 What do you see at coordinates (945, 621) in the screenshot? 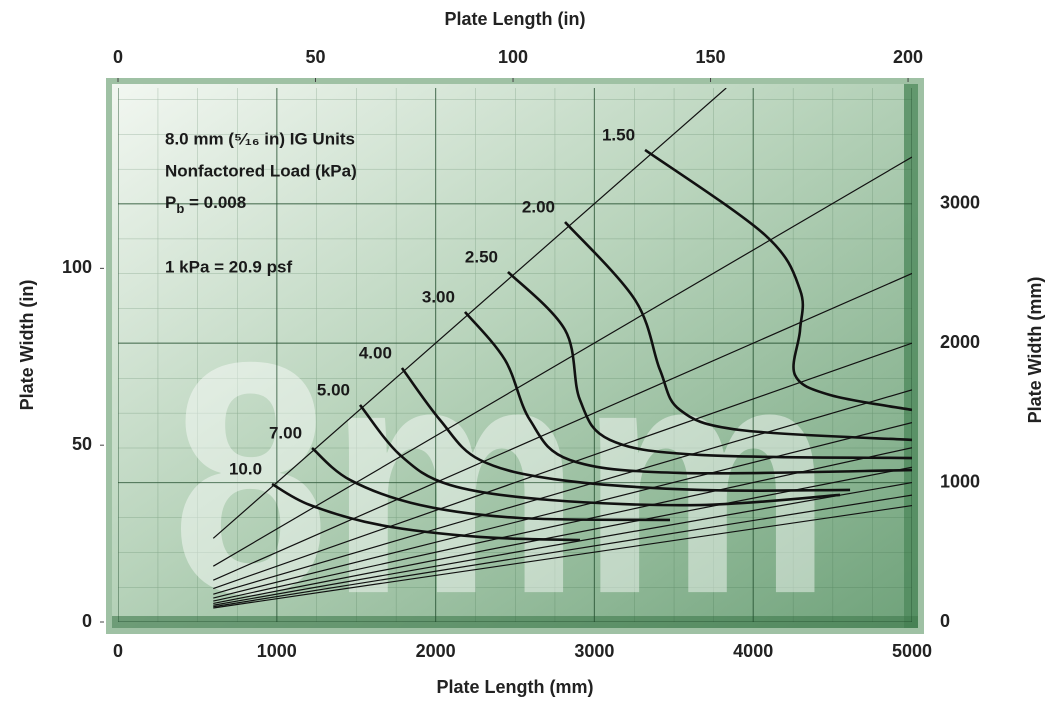
I see `y2-tick-label: 0` at bounding box center [945, 621].